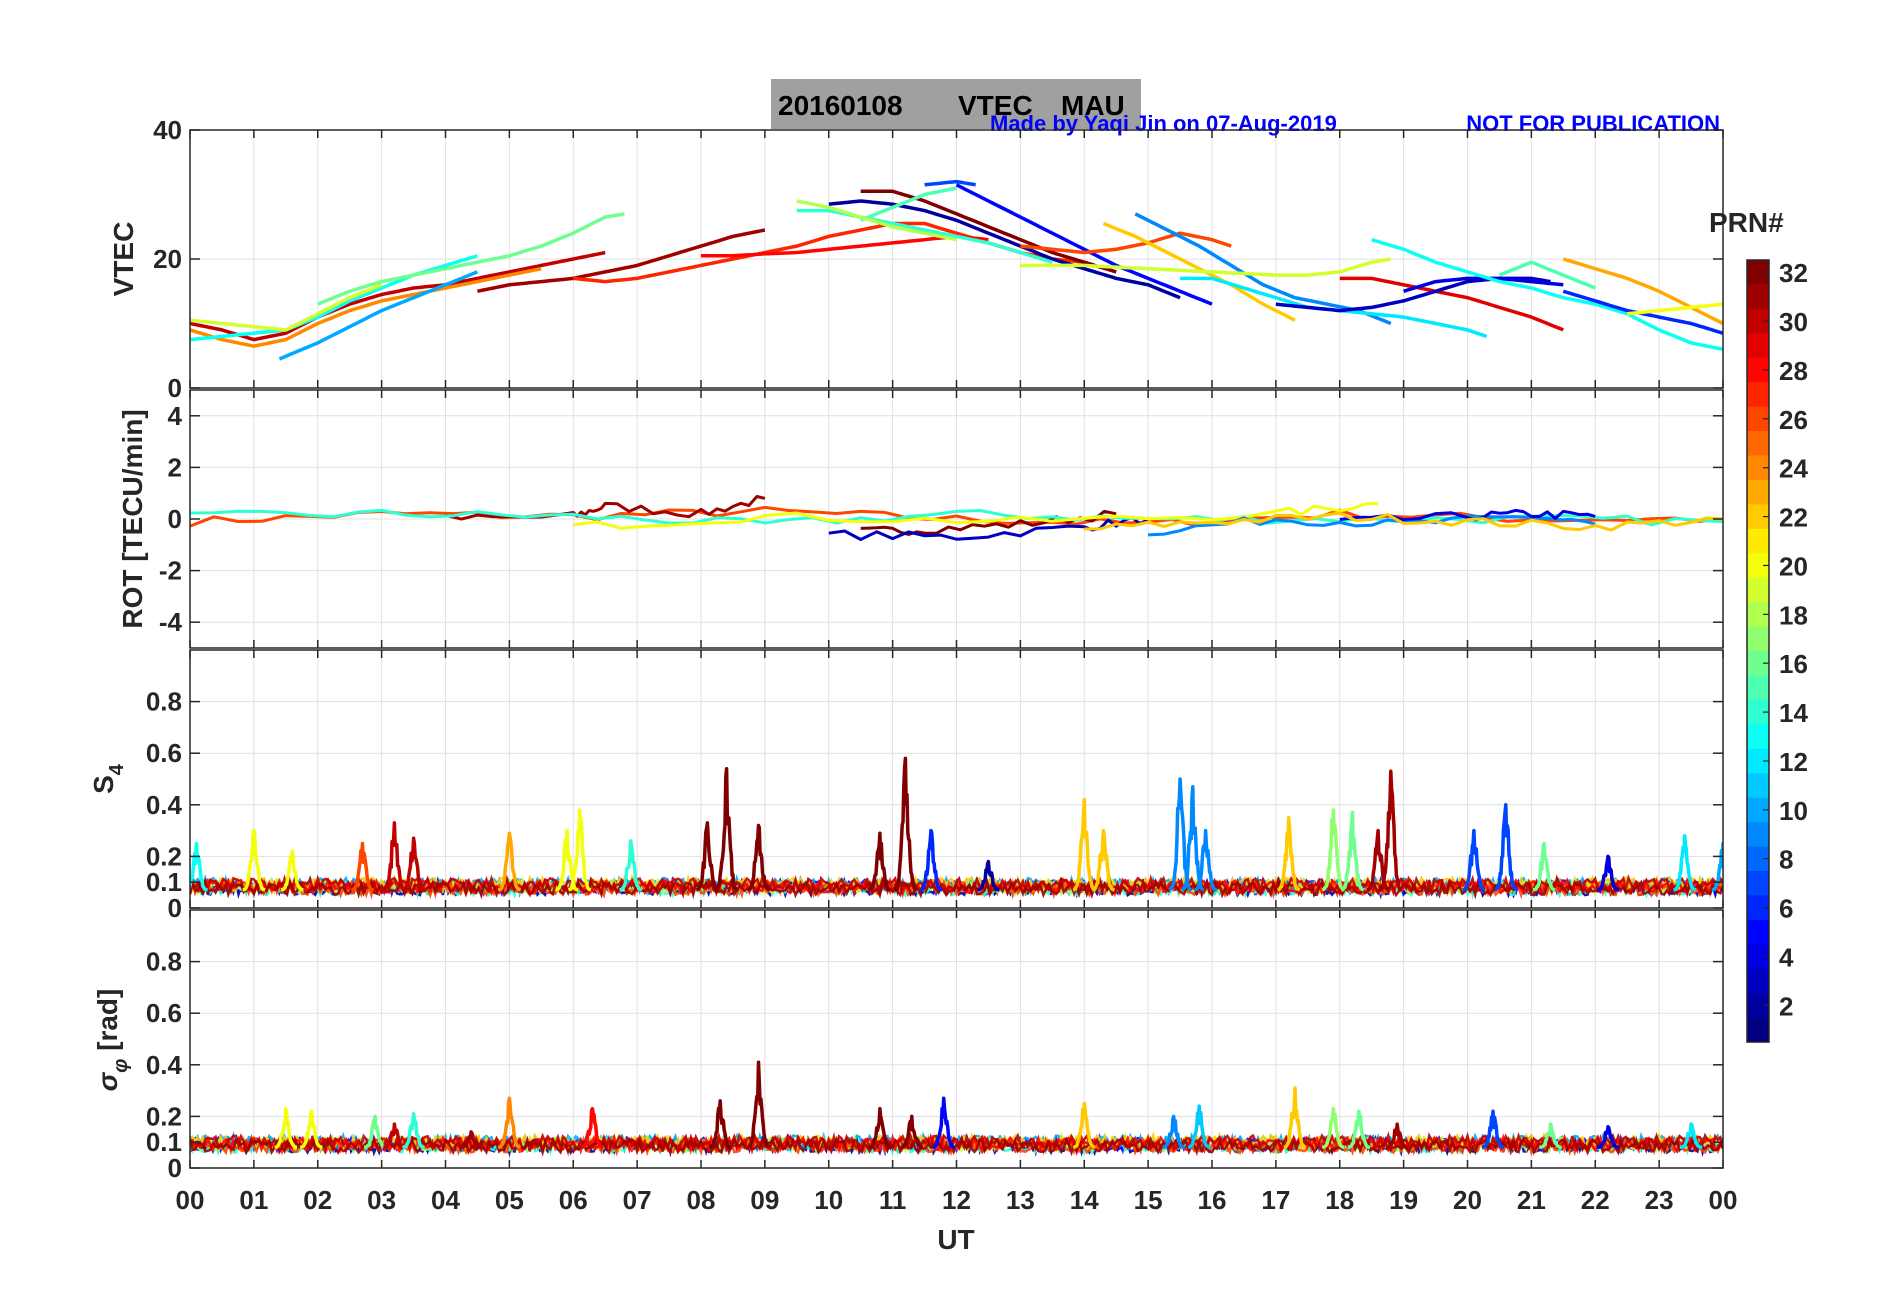  What do you see at coordinates (1531, 1200) in the screenshot?
I see `x-tick-label: 21` at bounding box center [1531, 1200].